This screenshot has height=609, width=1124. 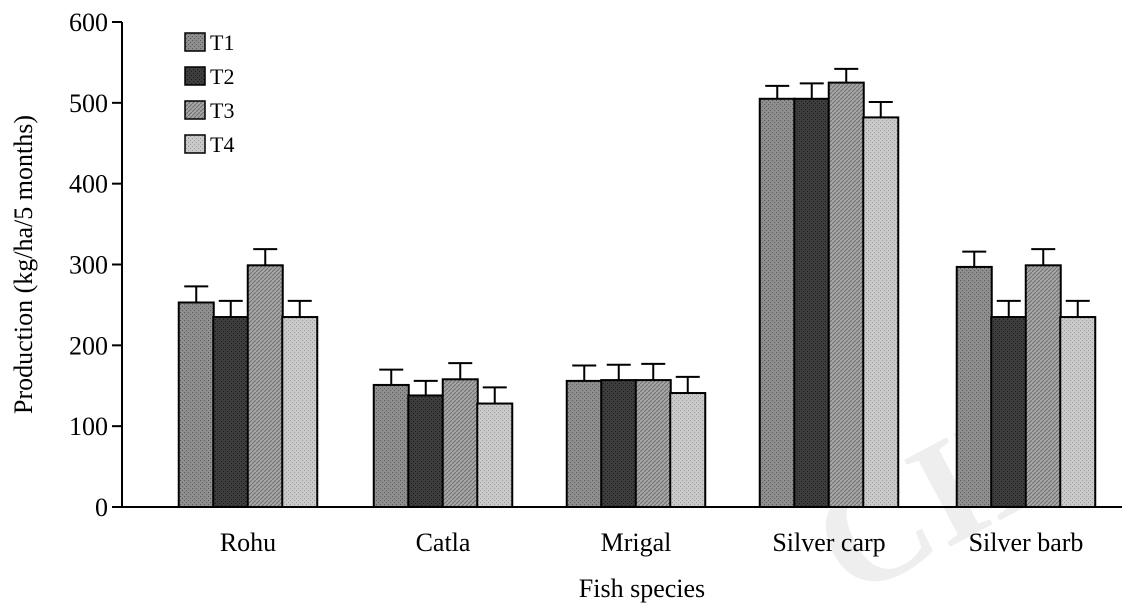 I want to click on y-tick-label: 500, so click(x=88, y=103).